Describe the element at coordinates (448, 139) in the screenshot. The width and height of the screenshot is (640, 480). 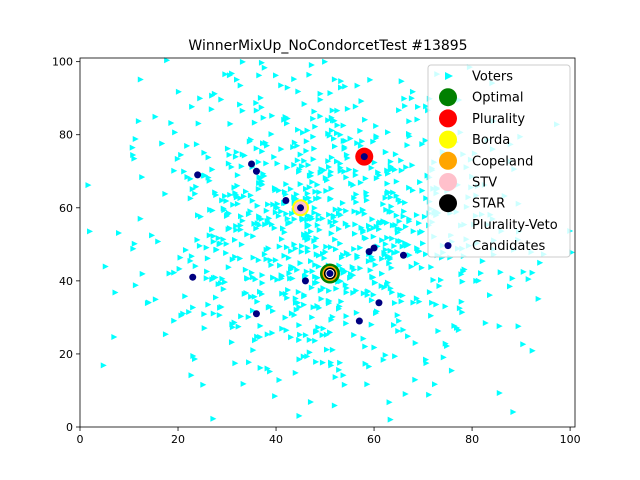
I see `legend-borda-marker` at that location.